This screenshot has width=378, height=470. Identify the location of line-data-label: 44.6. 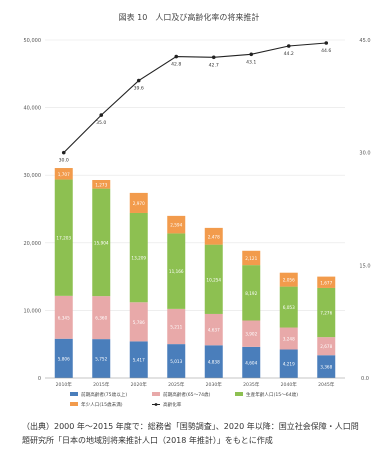
(326, 51).